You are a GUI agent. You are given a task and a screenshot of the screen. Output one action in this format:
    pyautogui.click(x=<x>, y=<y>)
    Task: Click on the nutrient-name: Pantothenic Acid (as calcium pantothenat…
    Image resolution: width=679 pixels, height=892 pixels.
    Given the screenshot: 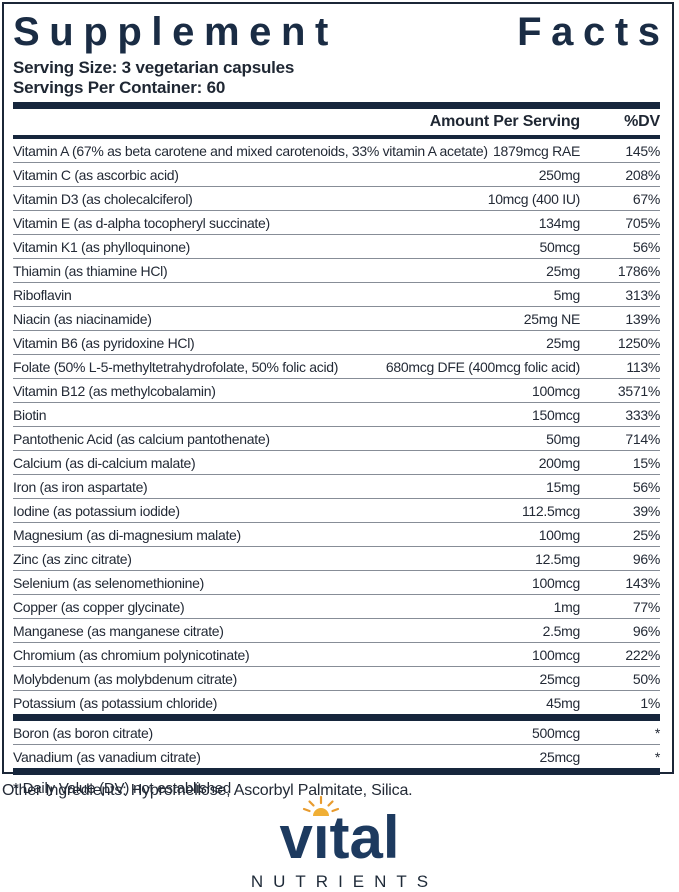 What is the action you would take?
    pyautogui.click(x=141, y=438)
    